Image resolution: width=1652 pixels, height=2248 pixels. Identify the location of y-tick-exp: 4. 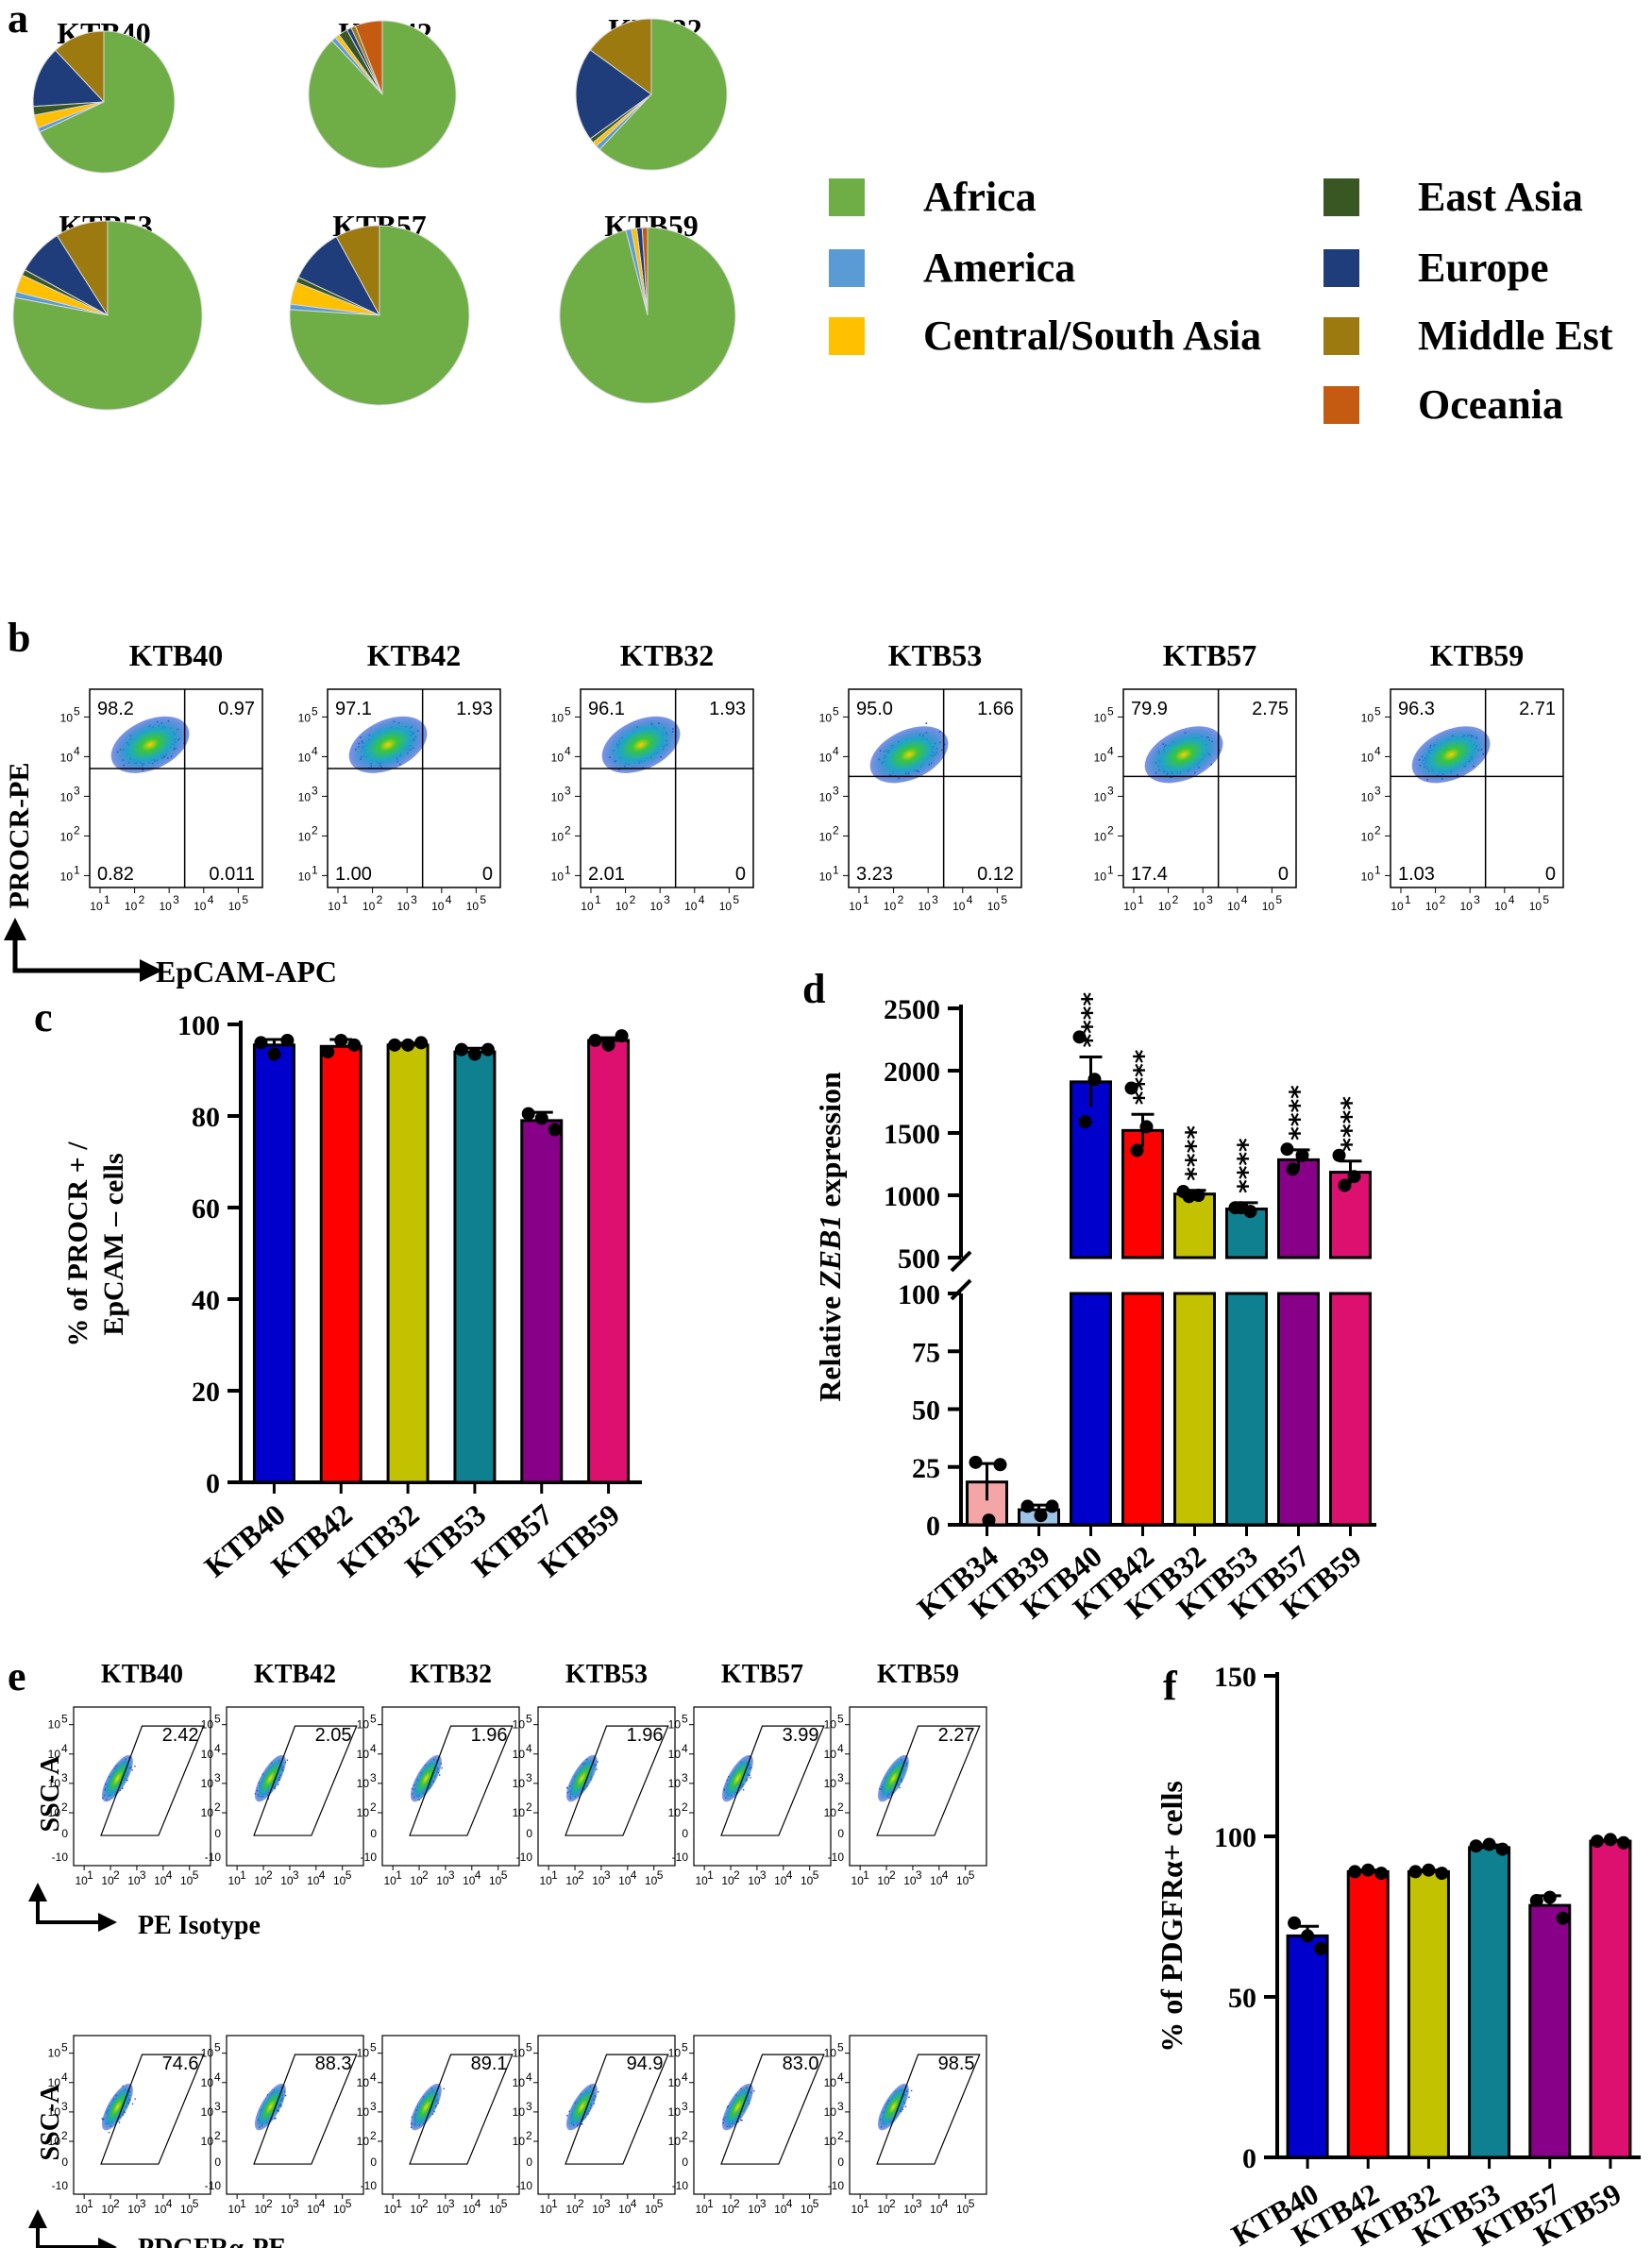
(64, 1748).